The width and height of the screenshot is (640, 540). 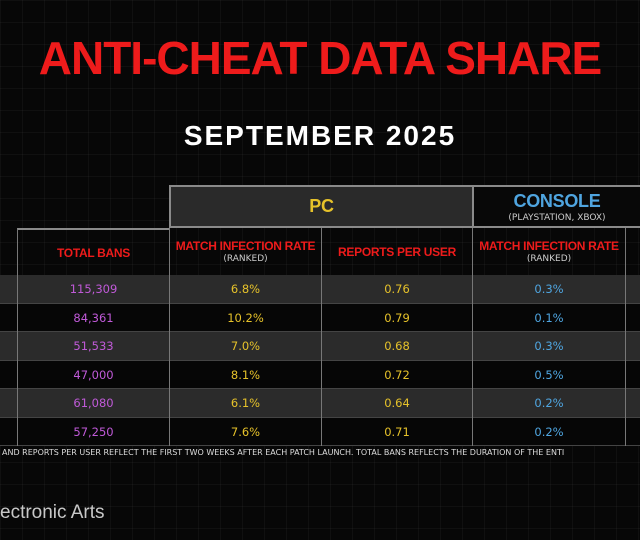 I want to click on group-header-console: CONSOLE (PLAYSTATION, XBOX), so click(x=556, y=206).